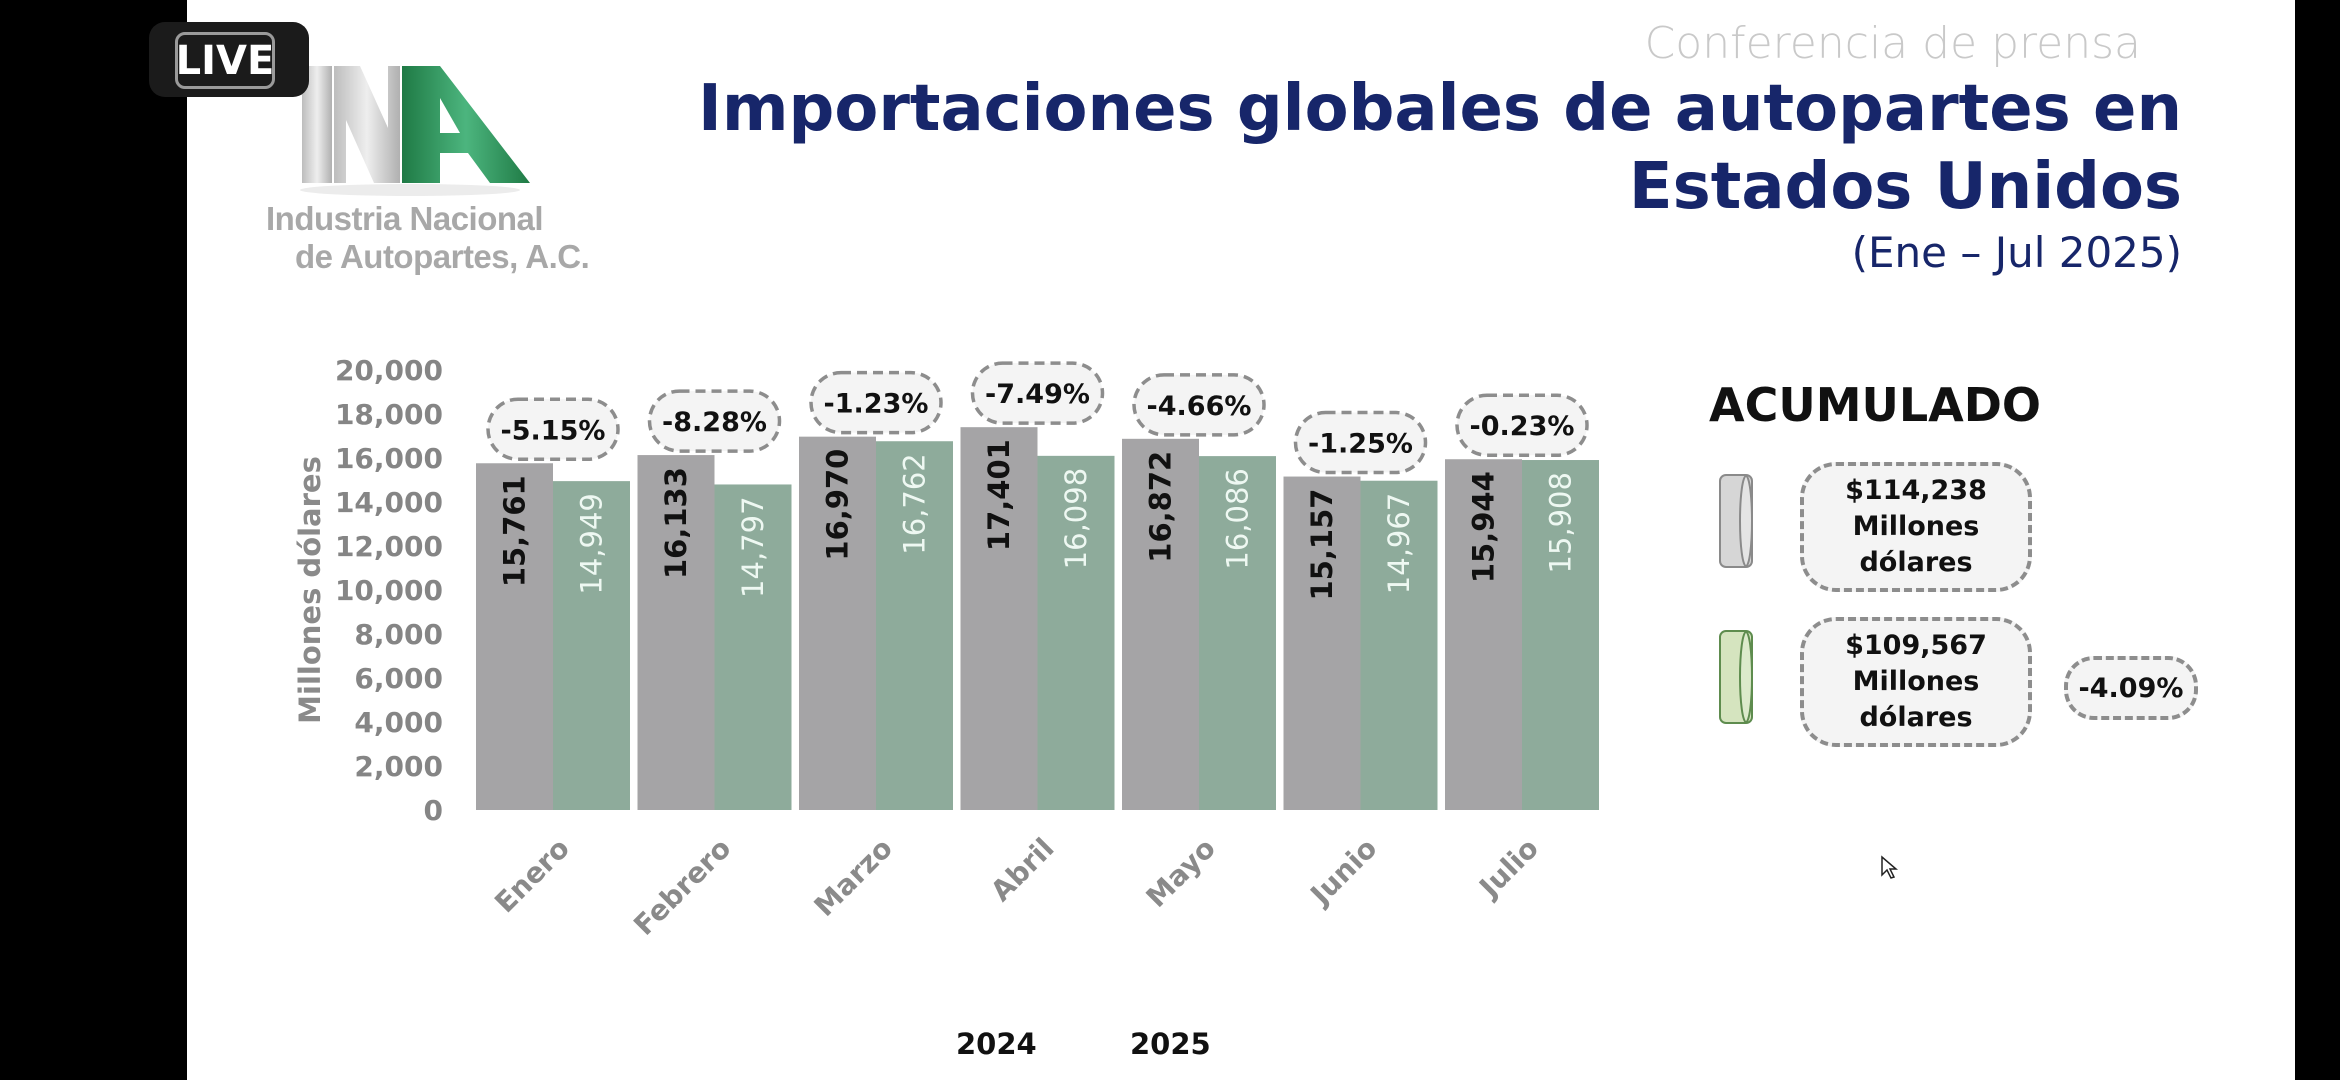  Describe the element at coordinates (515, 531) in the screenshot. I see `bar-value-label: 15,761` at that location.